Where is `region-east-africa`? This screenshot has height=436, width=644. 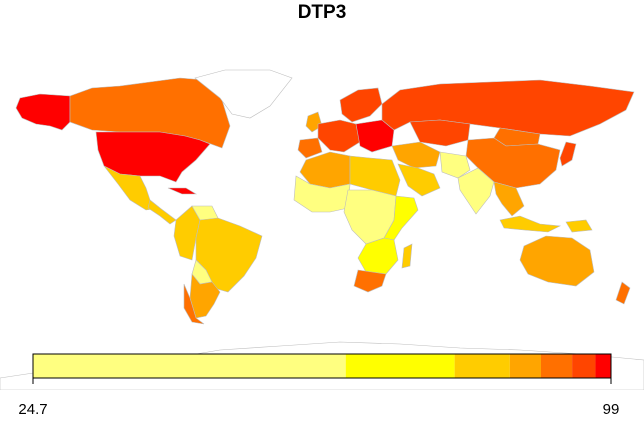
region-east-africa is located at coordinates (401, 218).